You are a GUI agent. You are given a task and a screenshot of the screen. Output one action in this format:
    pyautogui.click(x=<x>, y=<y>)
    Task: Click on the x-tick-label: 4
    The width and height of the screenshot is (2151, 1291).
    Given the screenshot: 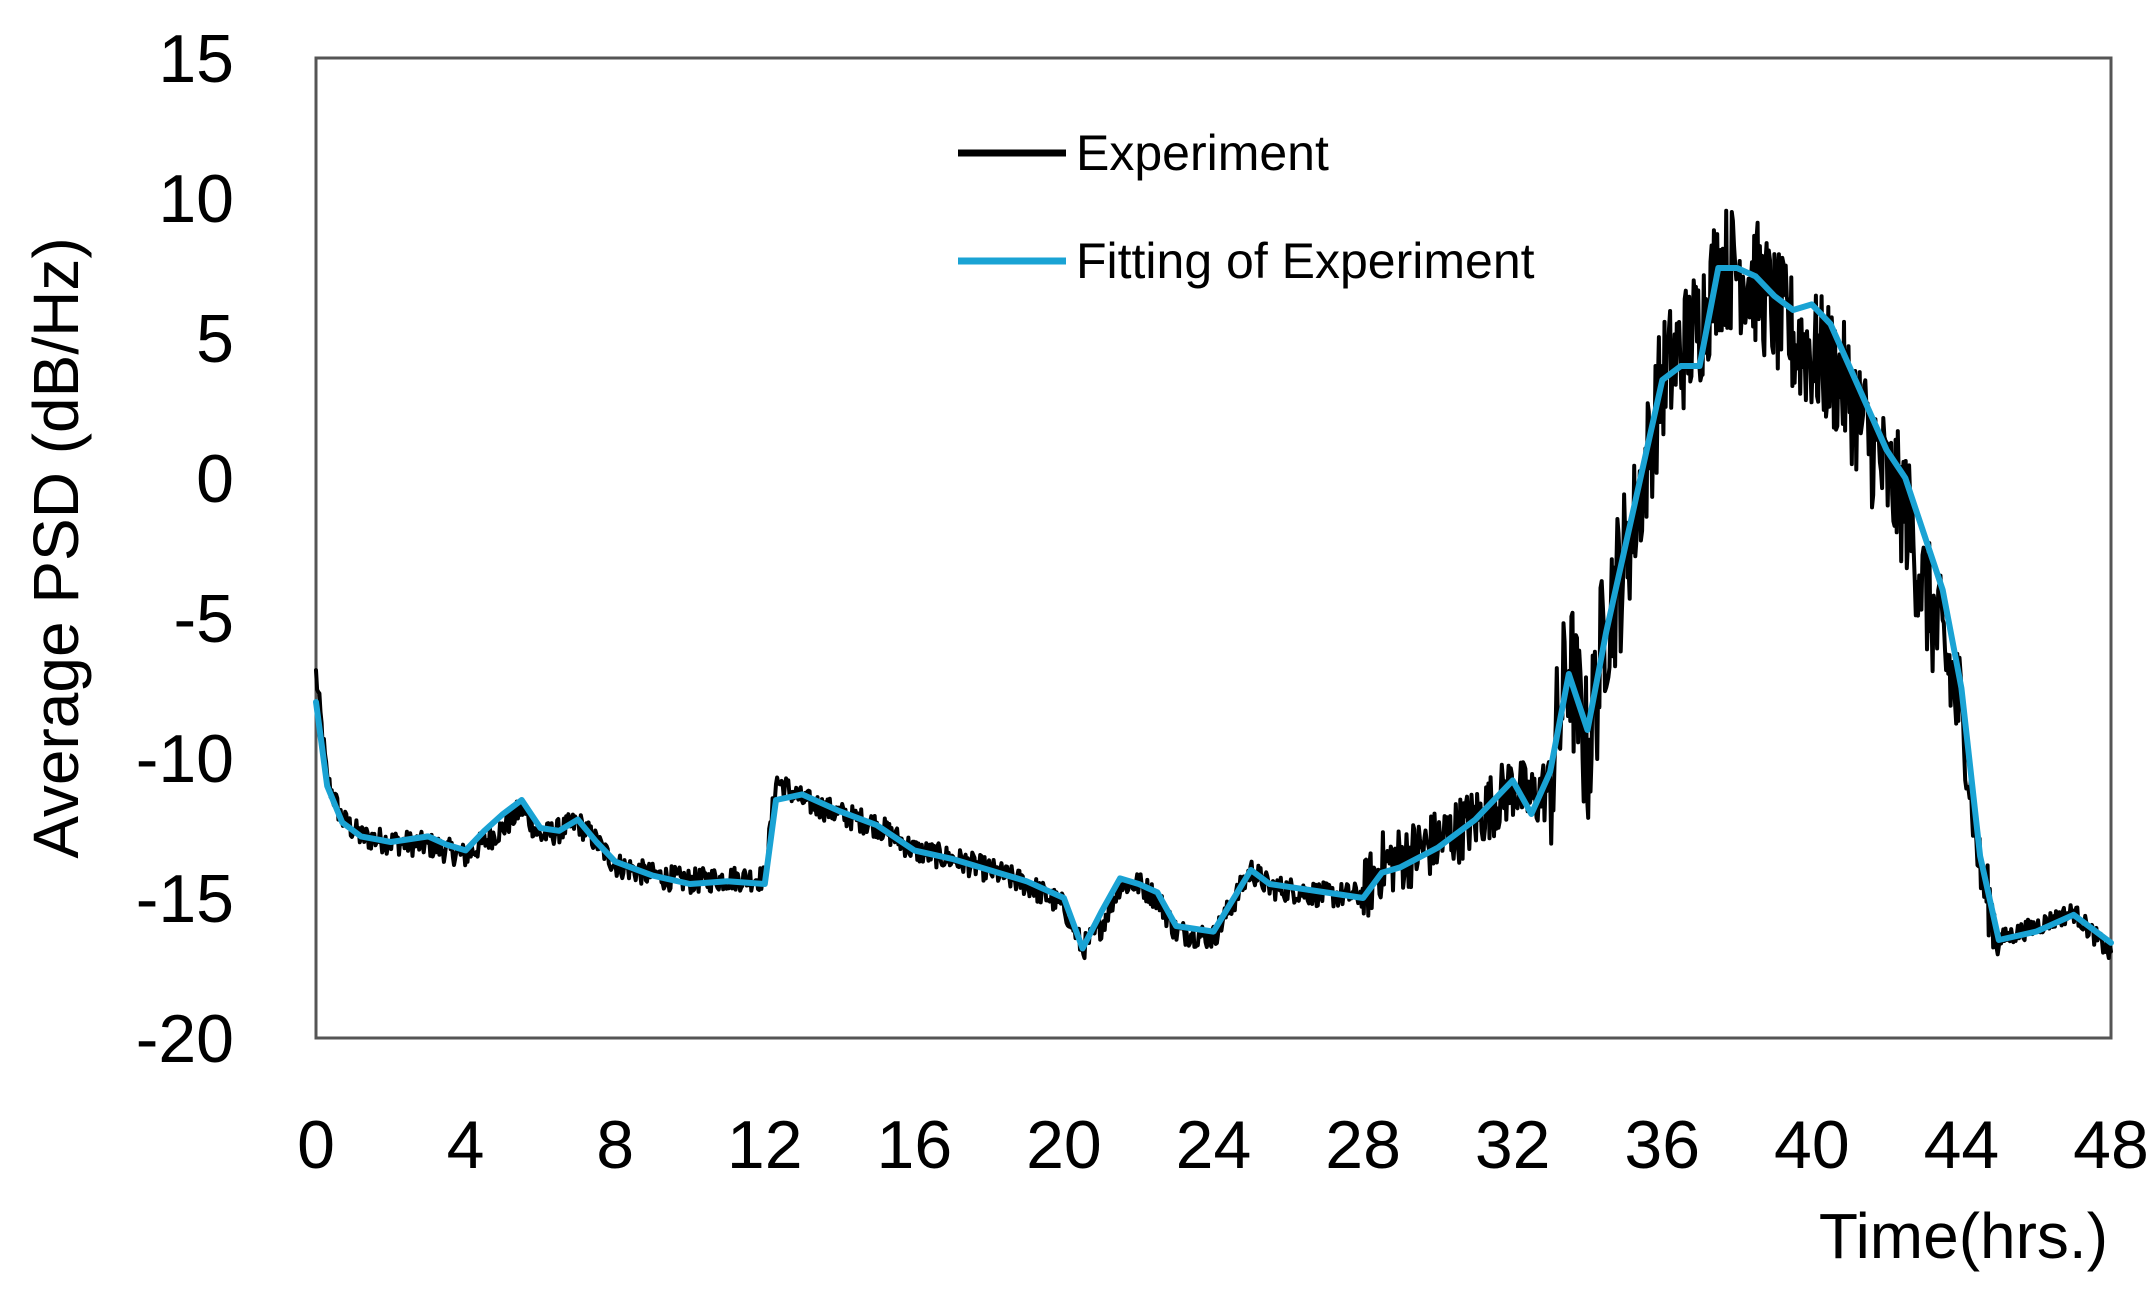 What is the action you would take?
    pyautogui.click(x=466, y=1145)
    